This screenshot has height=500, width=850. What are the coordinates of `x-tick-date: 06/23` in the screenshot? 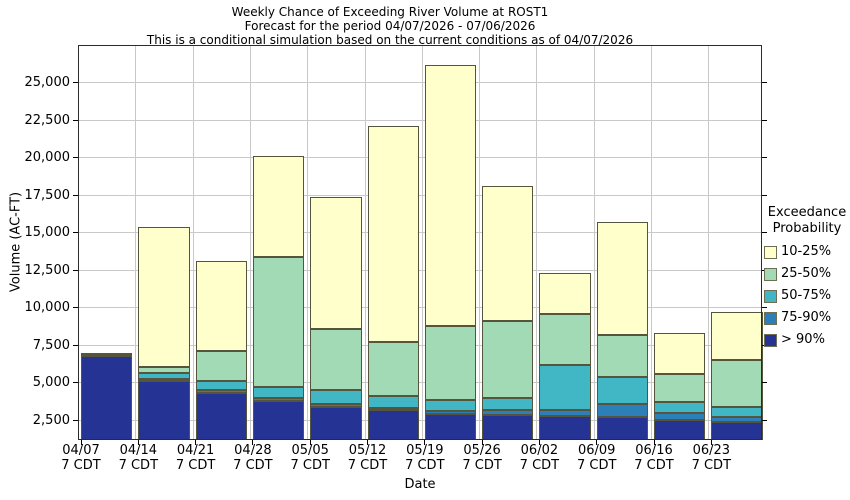 It's located at (711, 450).